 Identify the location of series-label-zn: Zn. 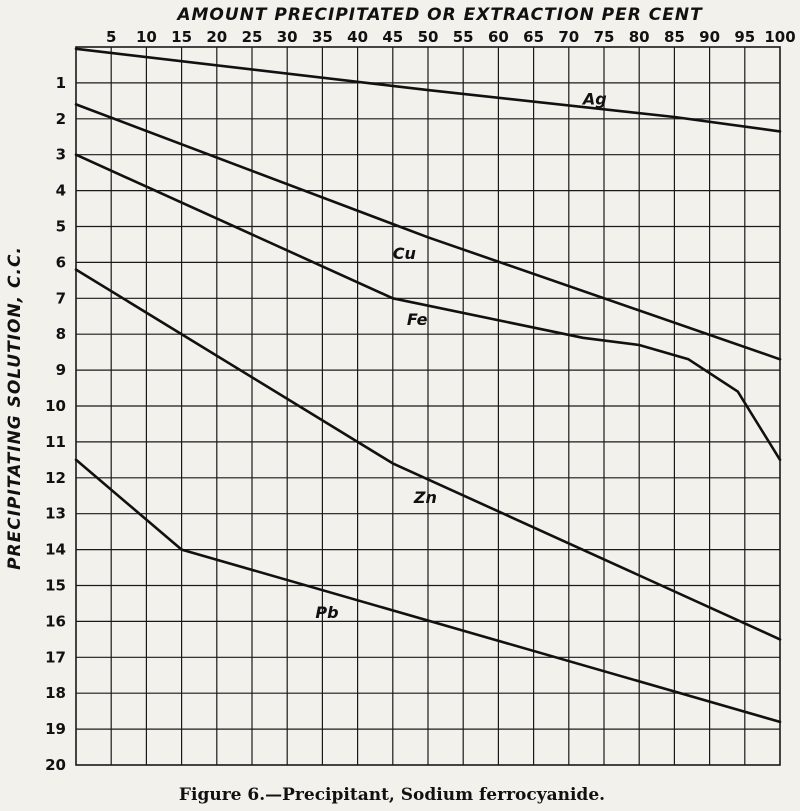
(425, 497).